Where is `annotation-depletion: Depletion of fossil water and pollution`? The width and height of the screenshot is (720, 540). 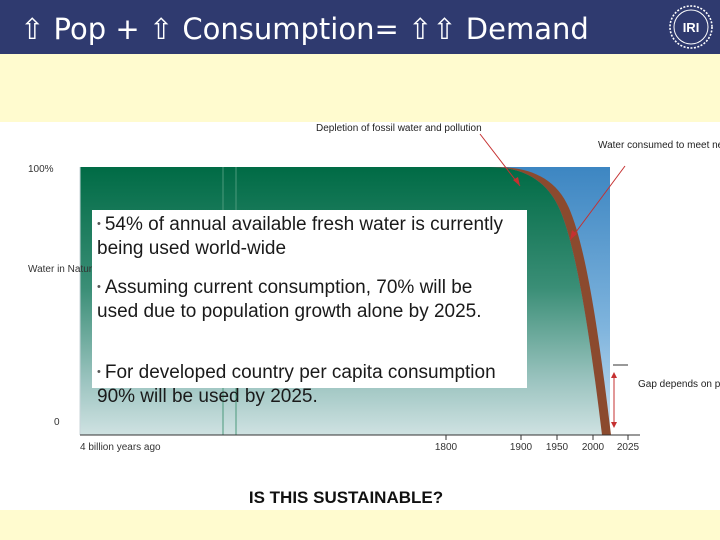
annotation-depletion: Depletion of fossil water and pollution is located at coordinates (399, 128).